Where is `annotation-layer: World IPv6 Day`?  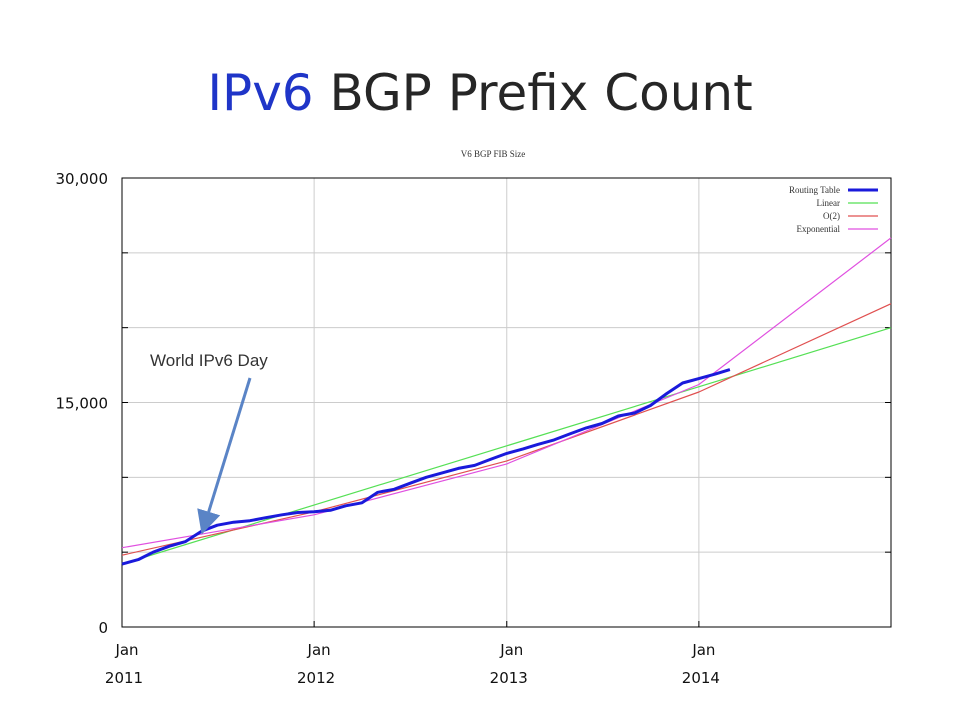
annotation-layer: World IPv6 Day is located at coordinates (209, 443).